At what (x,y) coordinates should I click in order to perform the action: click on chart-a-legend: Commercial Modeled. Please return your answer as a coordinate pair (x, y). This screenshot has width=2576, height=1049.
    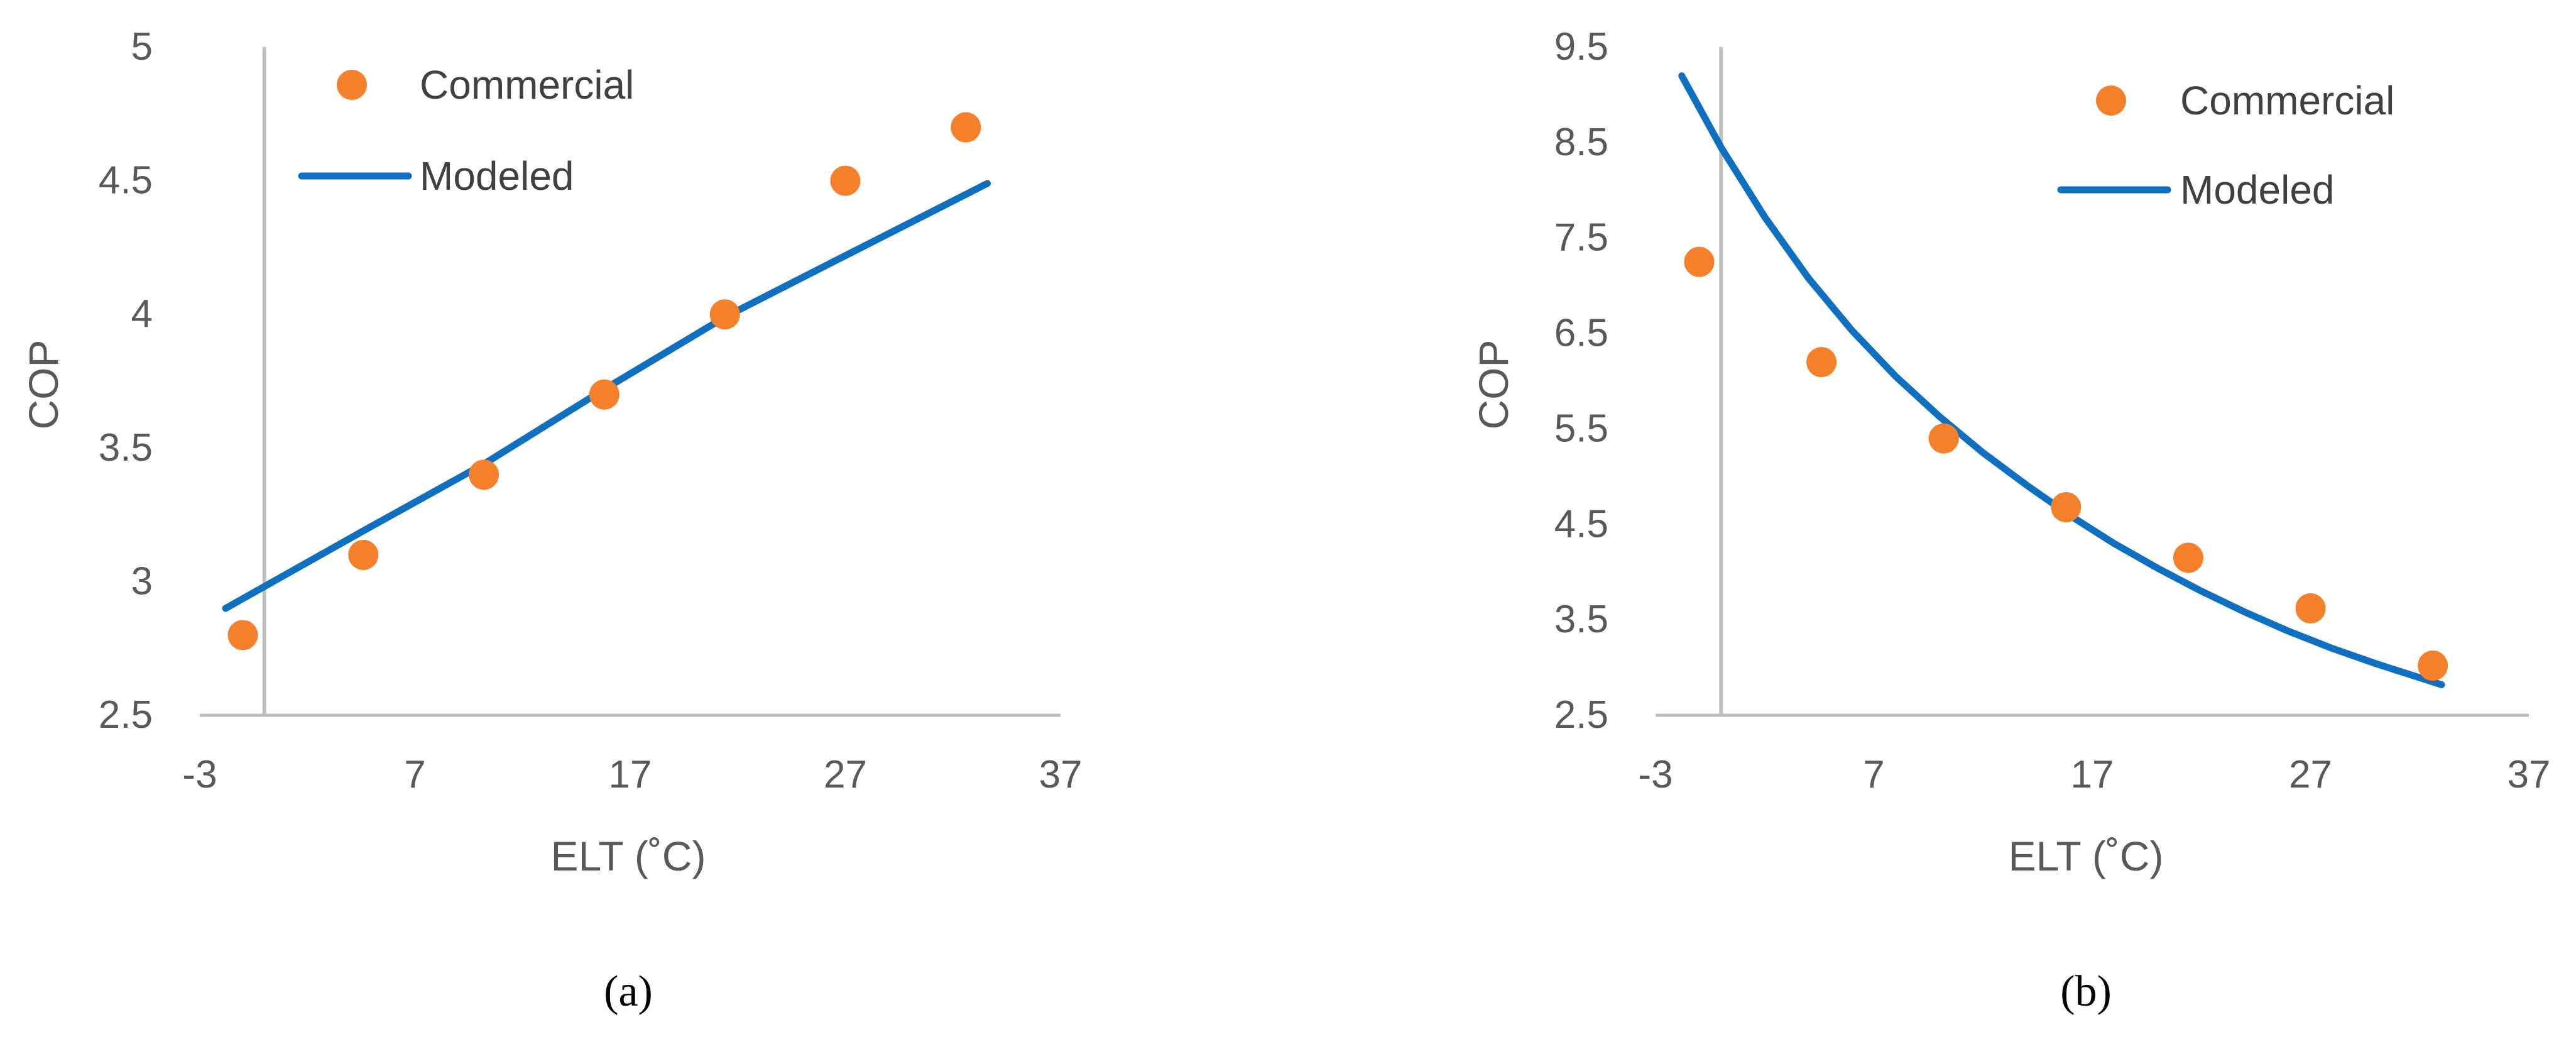
    Looking at the image, I should click on (466, 130).